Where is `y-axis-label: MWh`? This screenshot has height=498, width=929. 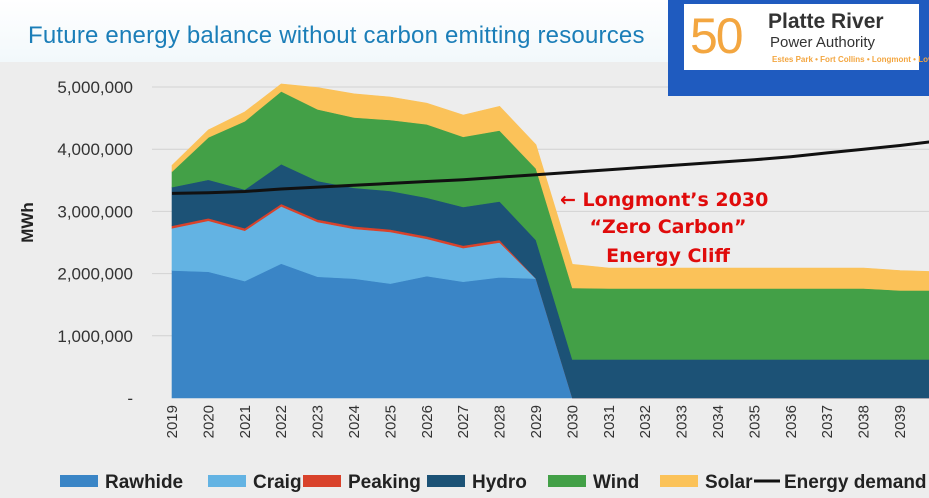 y-axis-label: MWh is located at coordinates (27, 222).